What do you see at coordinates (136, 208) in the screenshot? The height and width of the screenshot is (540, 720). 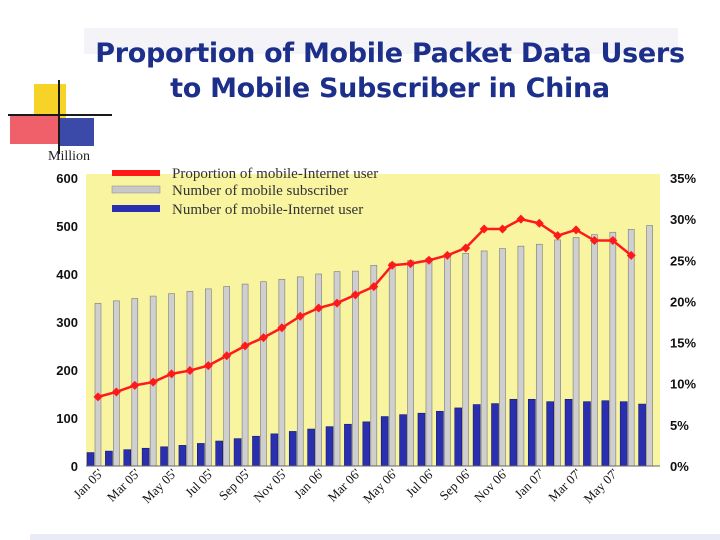 I see `legend-swatch-internet` at bounding box center [136, 208].